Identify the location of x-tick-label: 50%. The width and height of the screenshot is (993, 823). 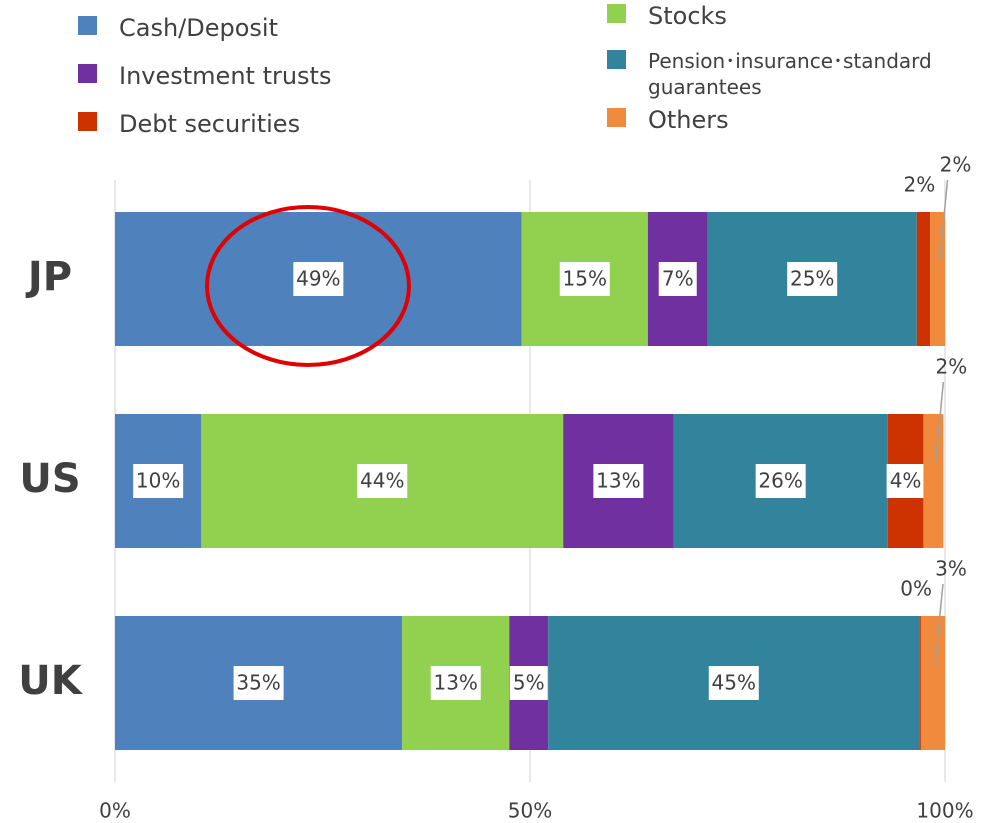
(530, 811).